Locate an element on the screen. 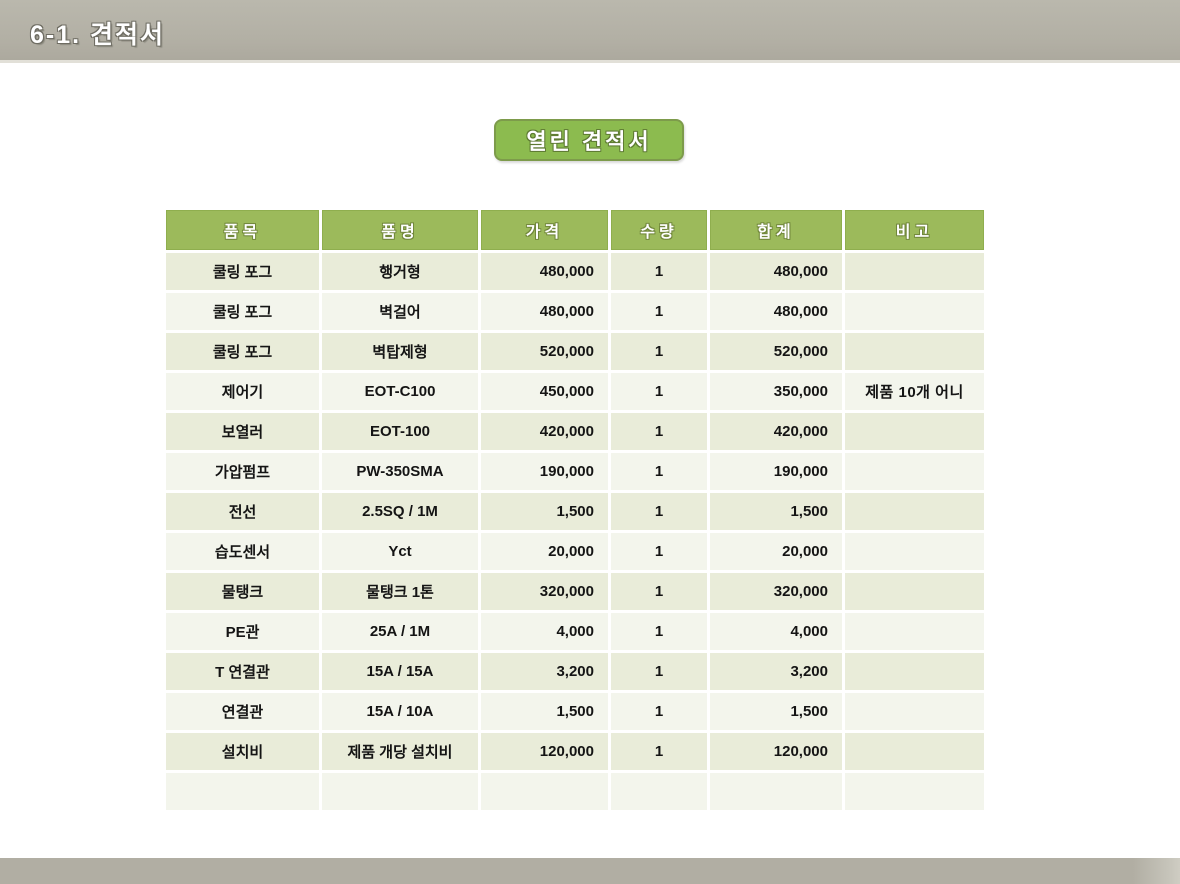  table-row: 물탱크 물탱크 1톤 320,000 1 320,000 is located at coordinates (575, 591).